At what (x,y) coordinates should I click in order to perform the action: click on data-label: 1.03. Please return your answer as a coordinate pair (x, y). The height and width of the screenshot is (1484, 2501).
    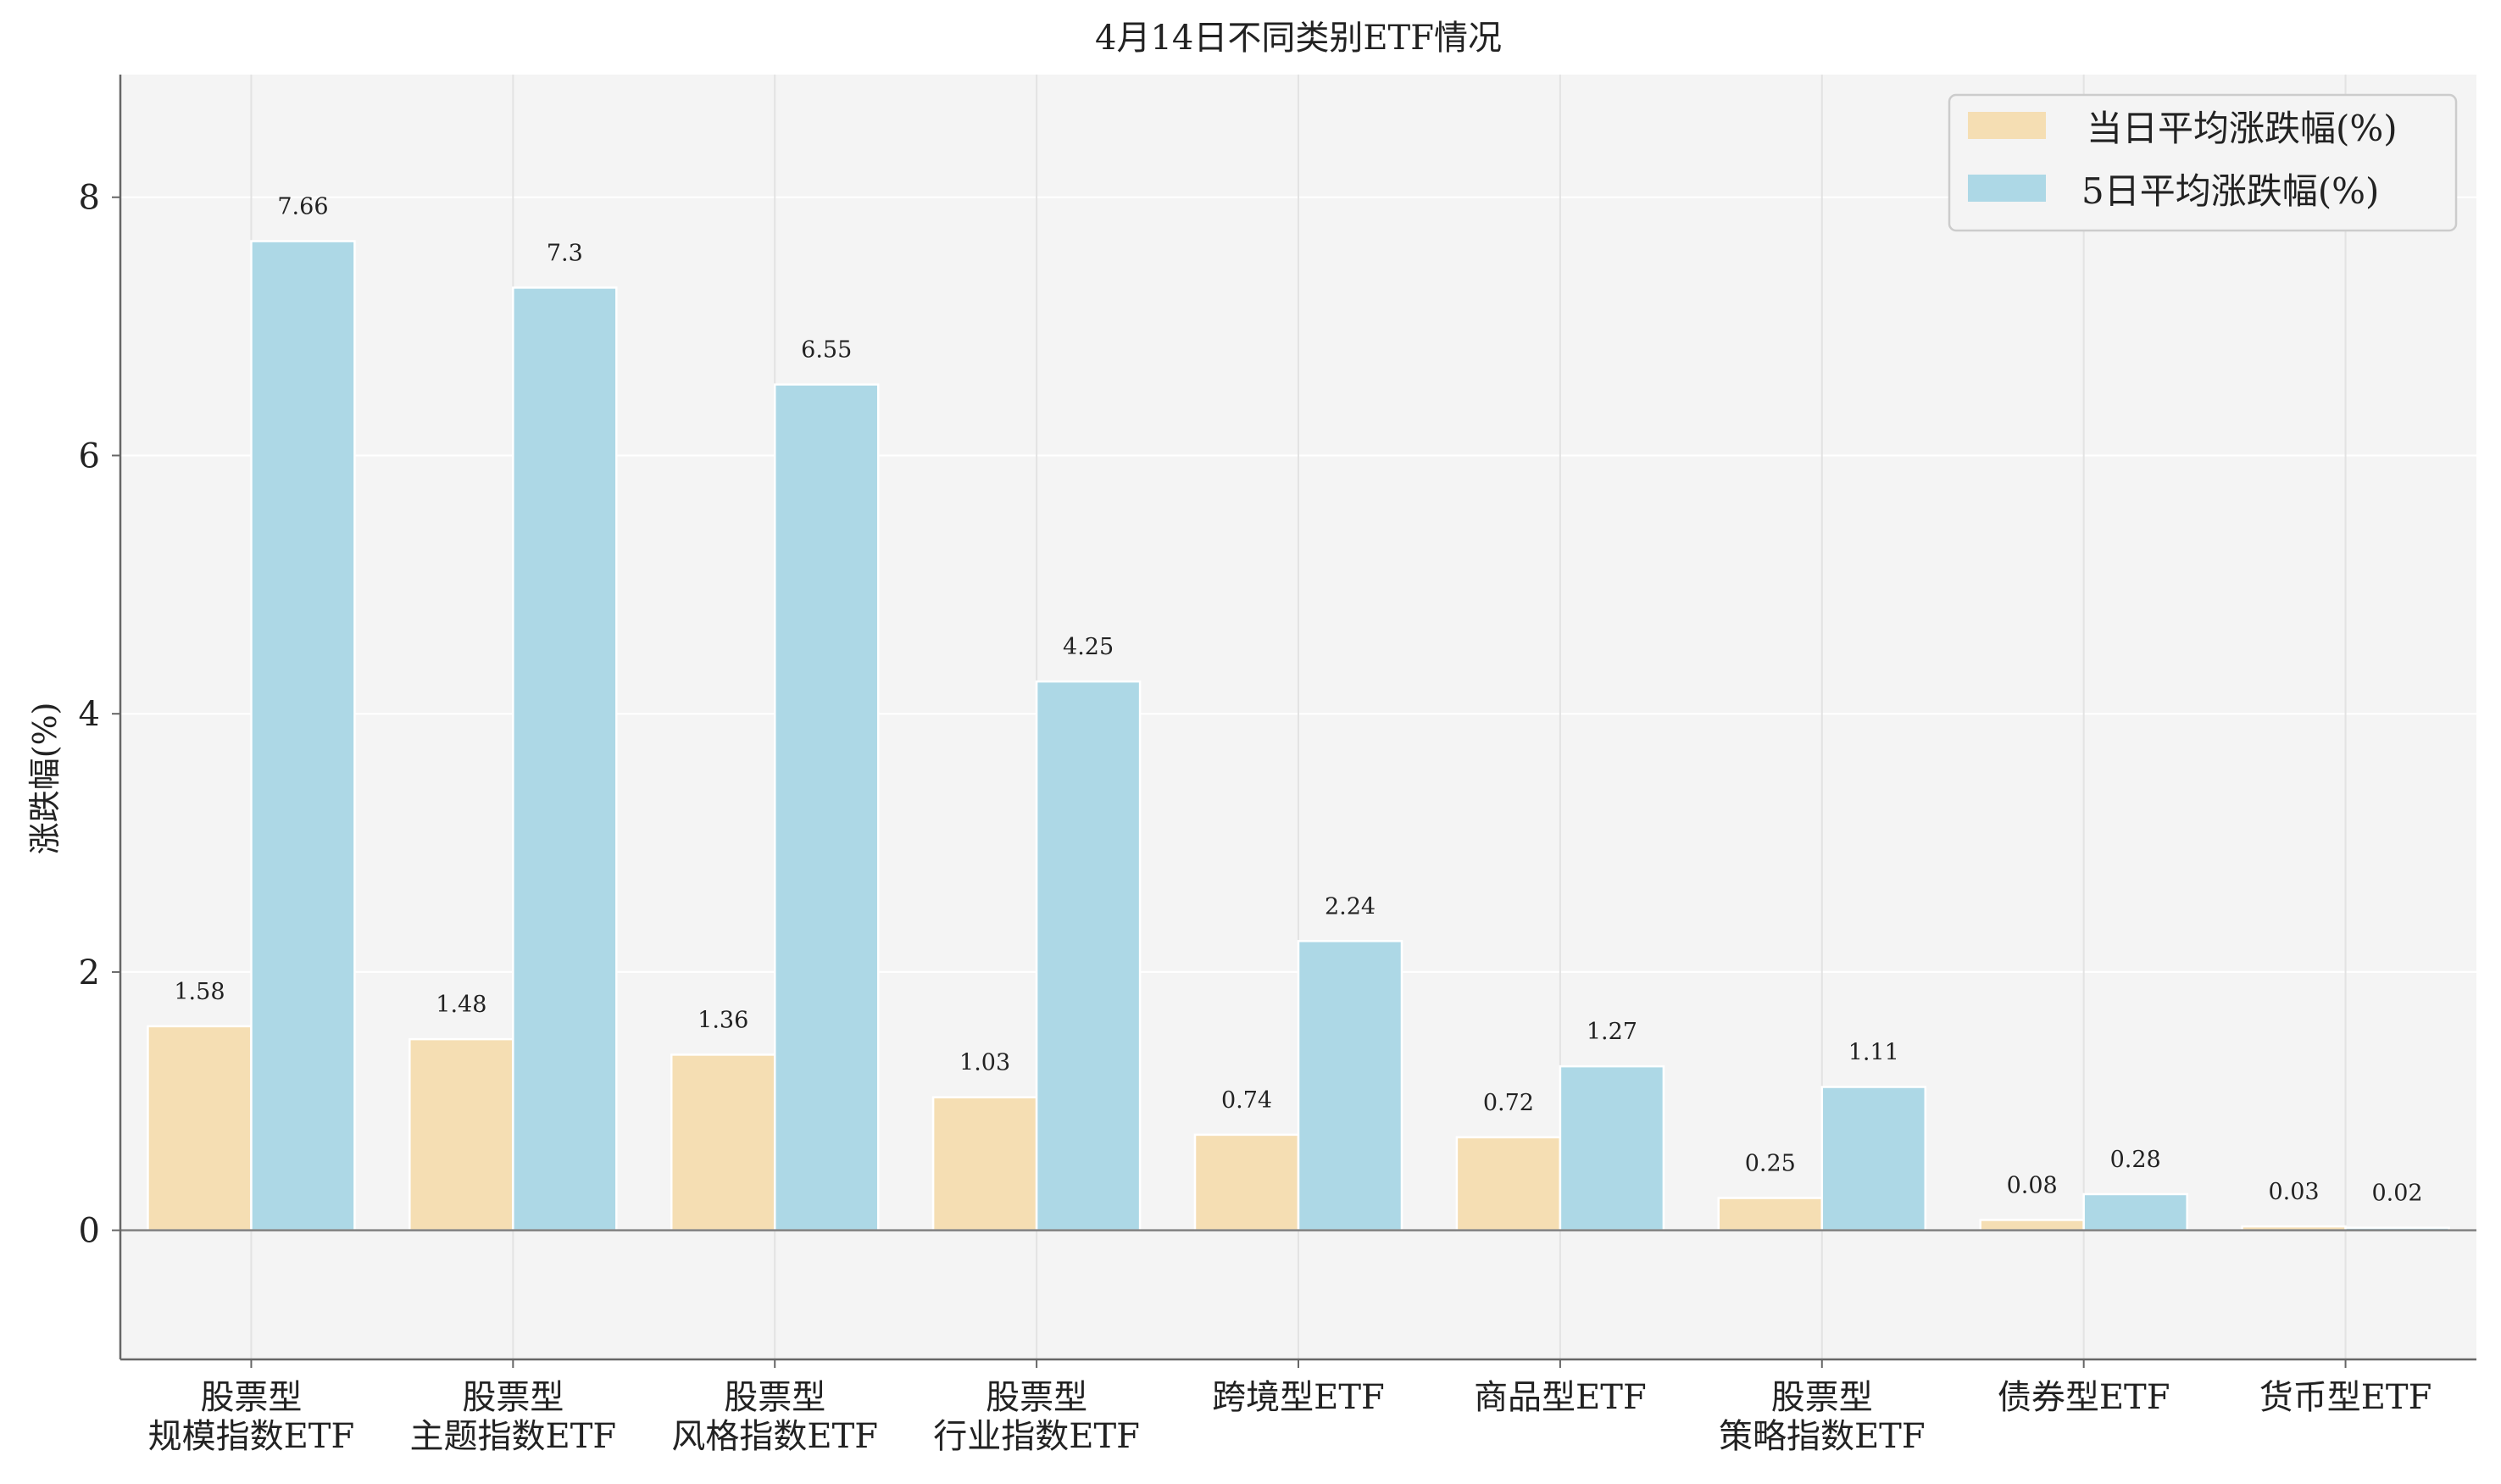
    Looking at the image, I should click on (984, 1063).